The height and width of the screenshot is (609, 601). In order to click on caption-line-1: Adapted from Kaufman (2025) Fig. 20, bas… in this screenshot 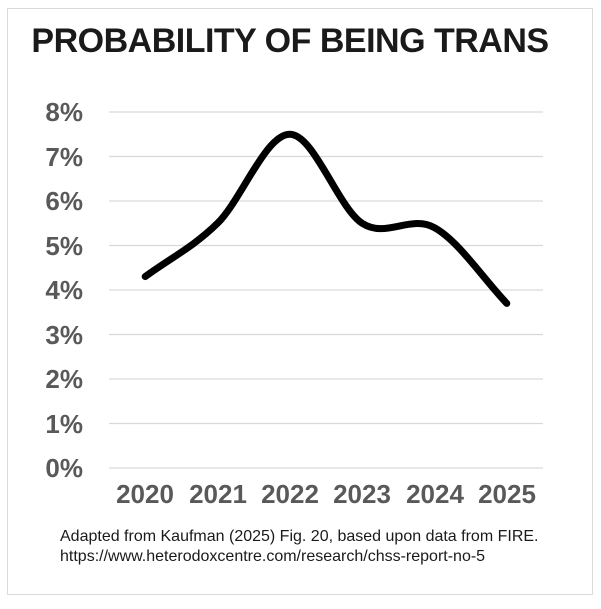, I will do `click(299, 536)`.